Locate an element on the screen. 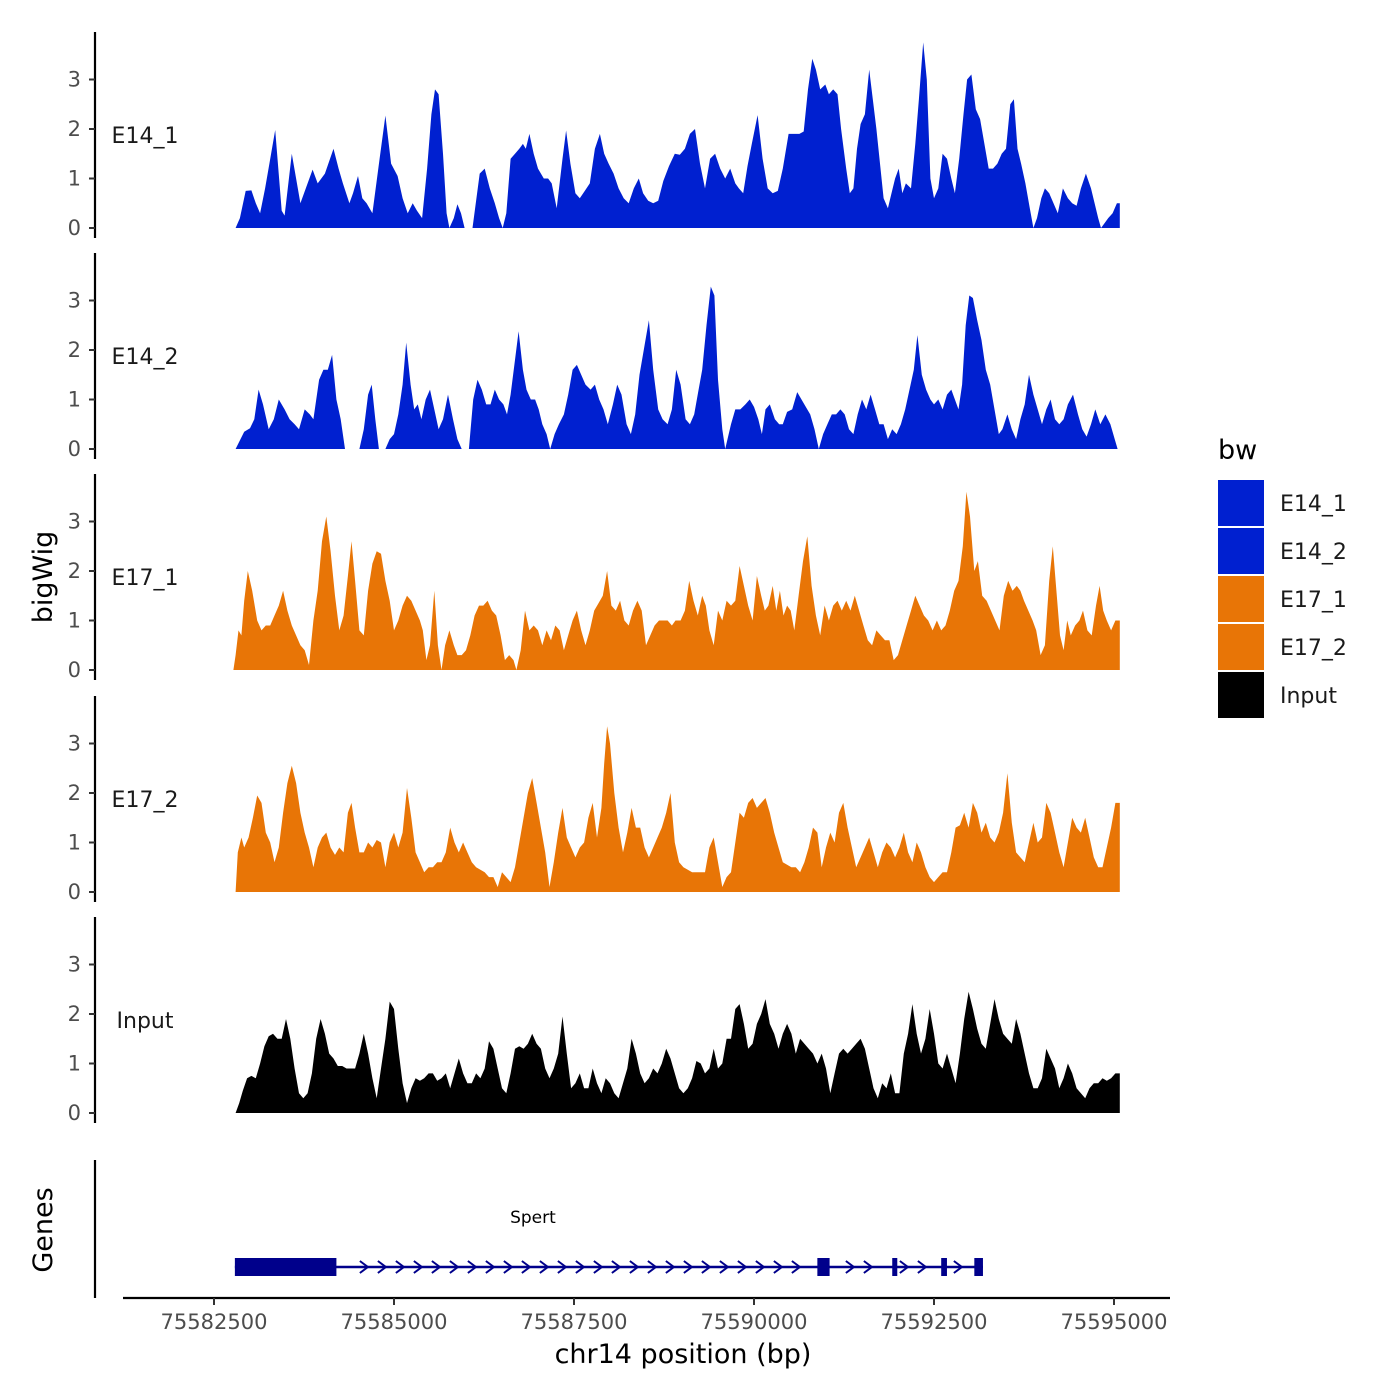  track-label: E14_1 is located at coordinates (145, 136).